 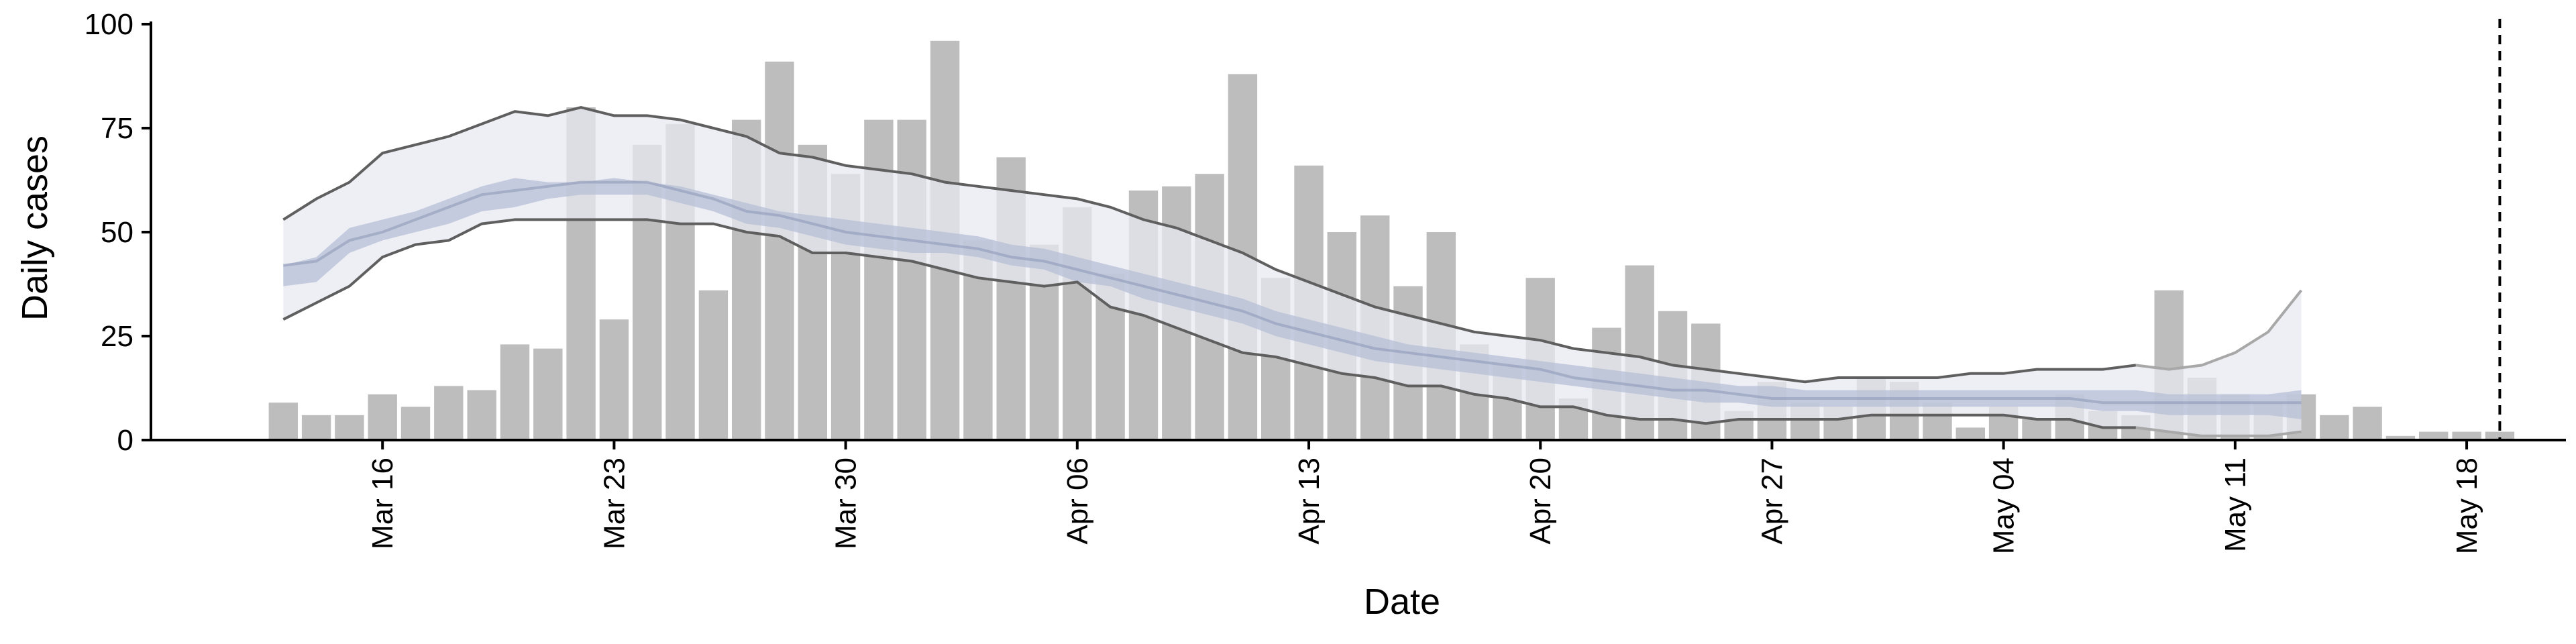 What do you see at coordinates (2235, 505) in the screenshot?
I see `x-tick-label: May 11` at bounding box center [2235, 505].